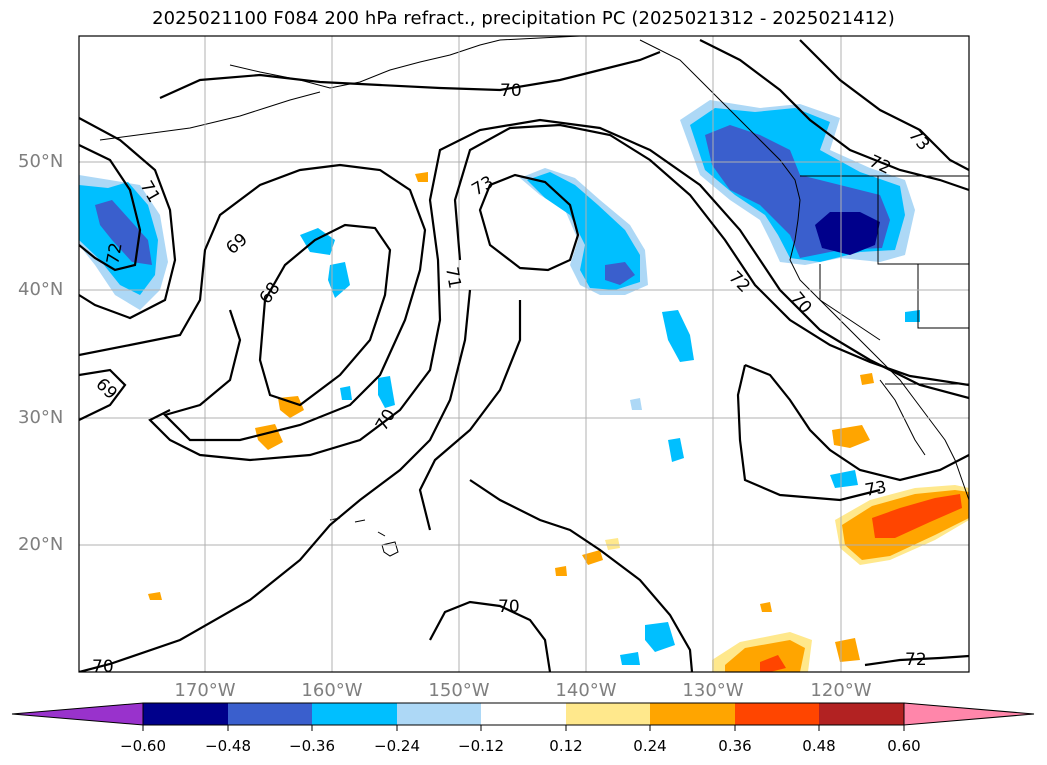 This screenshot has width=1047, height=765. Describe the element at coordinates (77, 714) in the screenshot. I see `colorbar-extend-low` at that location.